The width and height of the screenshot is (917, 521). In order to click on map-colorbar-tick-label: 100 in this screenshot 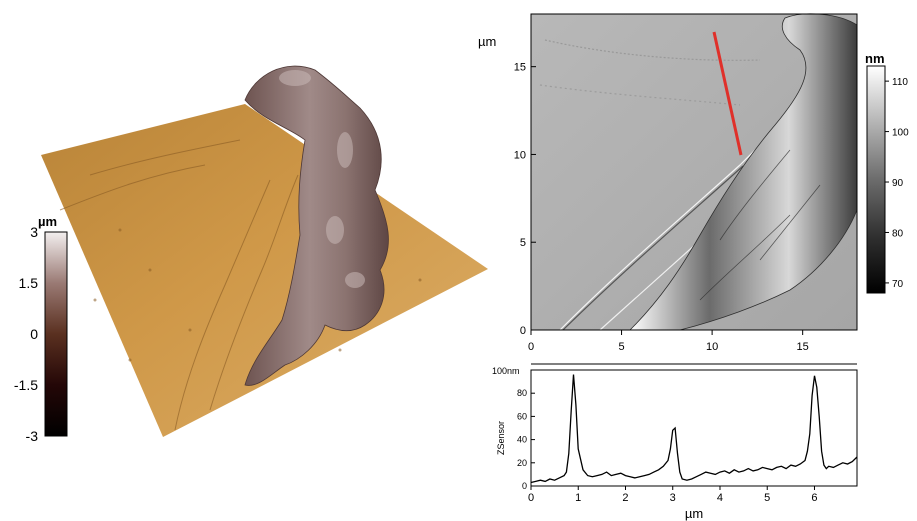, I will do `click(900, 133)`.